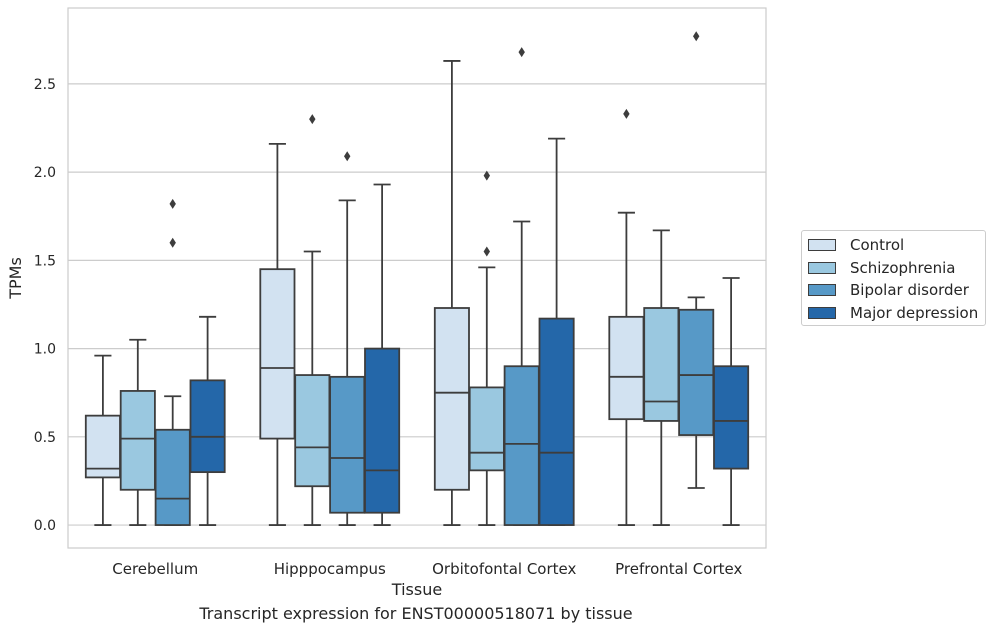 The width and height of the screenshot is (997, 634). Describe the element at coordinates (45, 173) in the screenshot. I see `y-tick-label: 2.0` at that location.